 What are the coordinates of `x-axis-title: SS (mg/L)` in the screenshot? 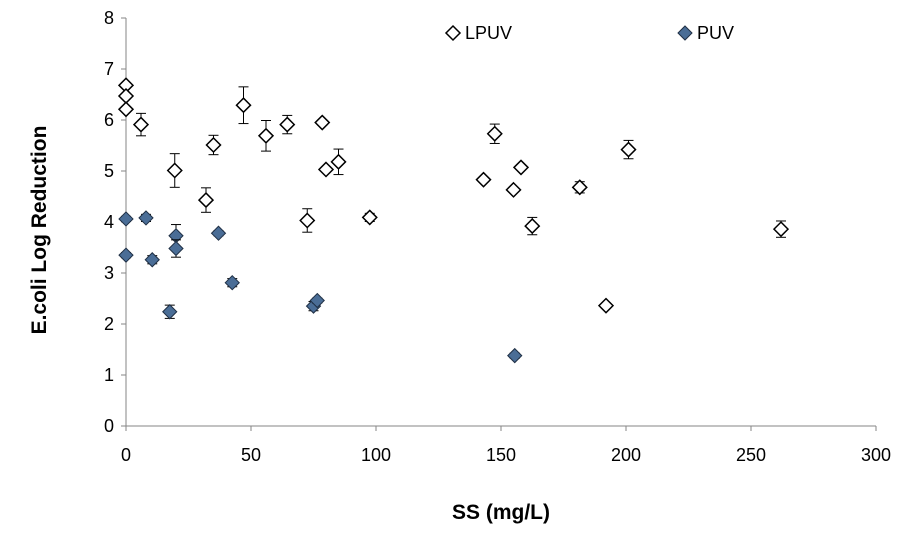 It's located at (501, 512).